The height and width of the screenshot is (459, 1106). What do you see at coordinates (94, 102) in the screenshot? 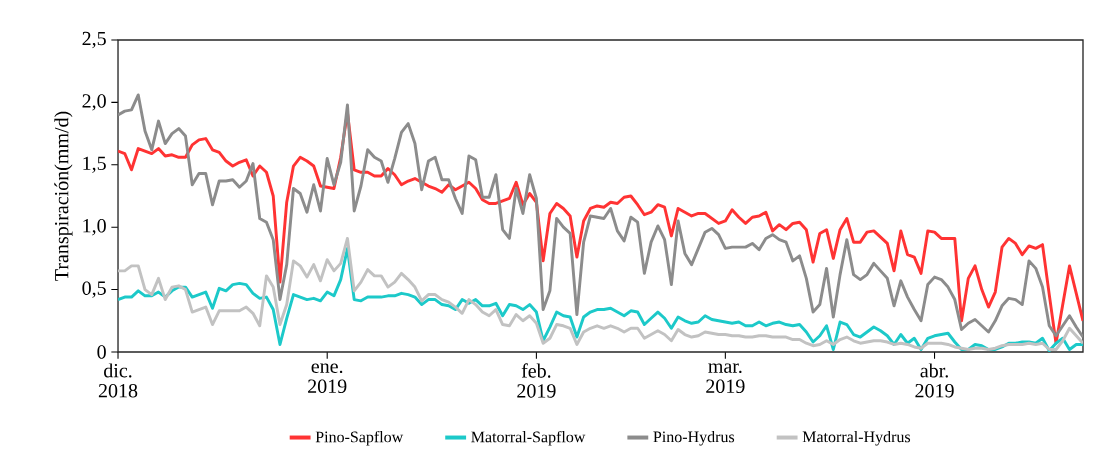
I see `y-tick-label: 2,0` at bounding box center [94, 102].